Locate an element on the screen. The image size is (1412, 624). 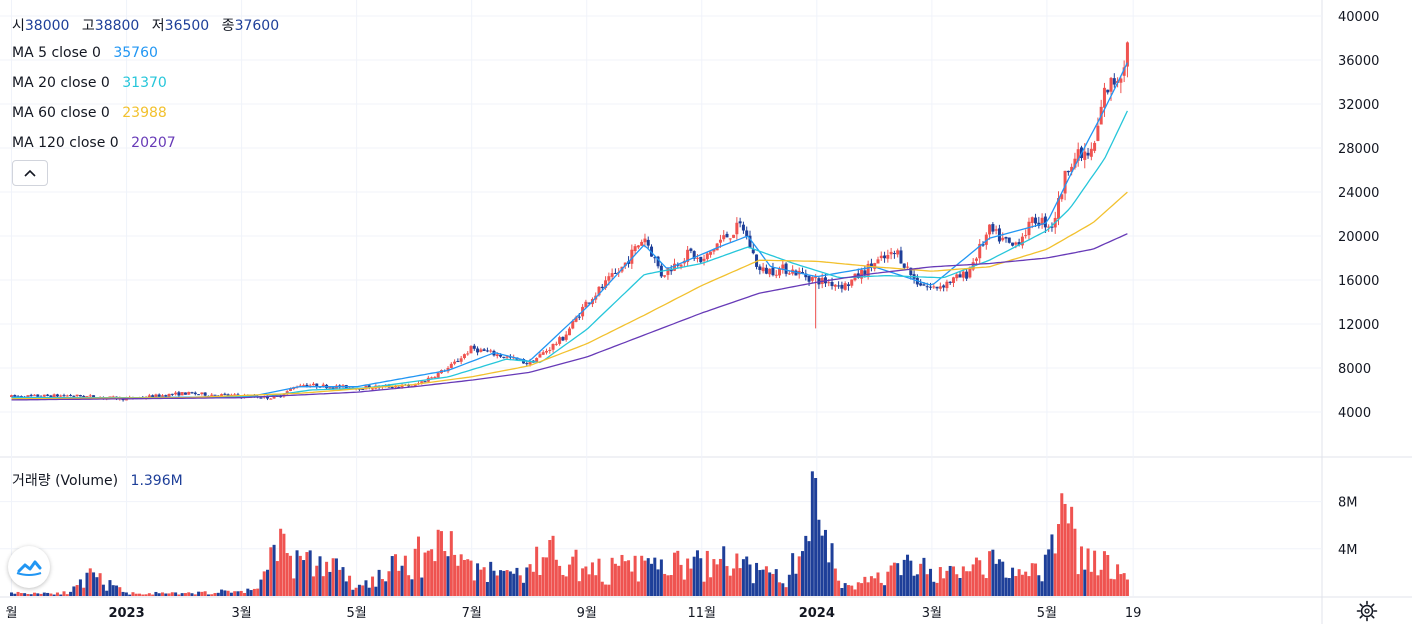
volume-tick-label: 4M is located at coordinates (1348, 550).